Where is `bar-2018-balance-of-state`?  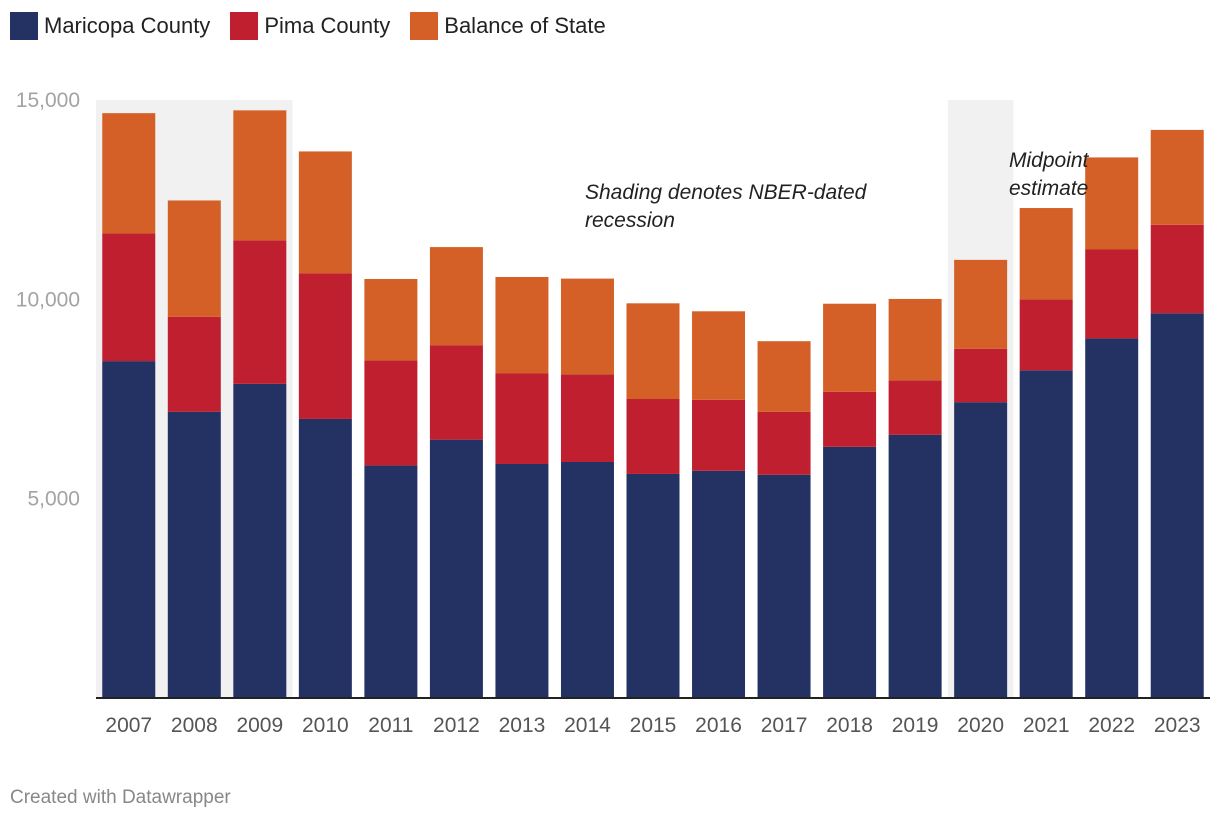 bar-2018-balance-of-state is located at coordinates (850, 347).